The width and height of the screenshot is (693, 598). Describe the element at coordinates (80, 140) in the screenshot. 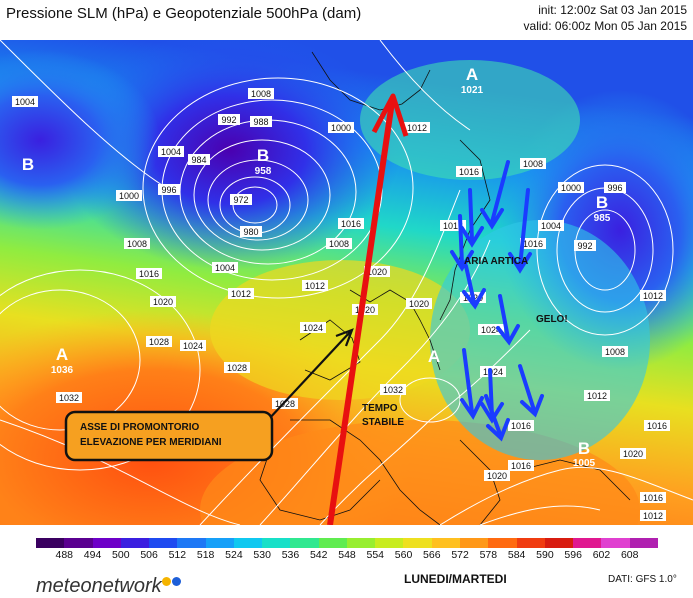

I see `cold-west-fill` at that location.